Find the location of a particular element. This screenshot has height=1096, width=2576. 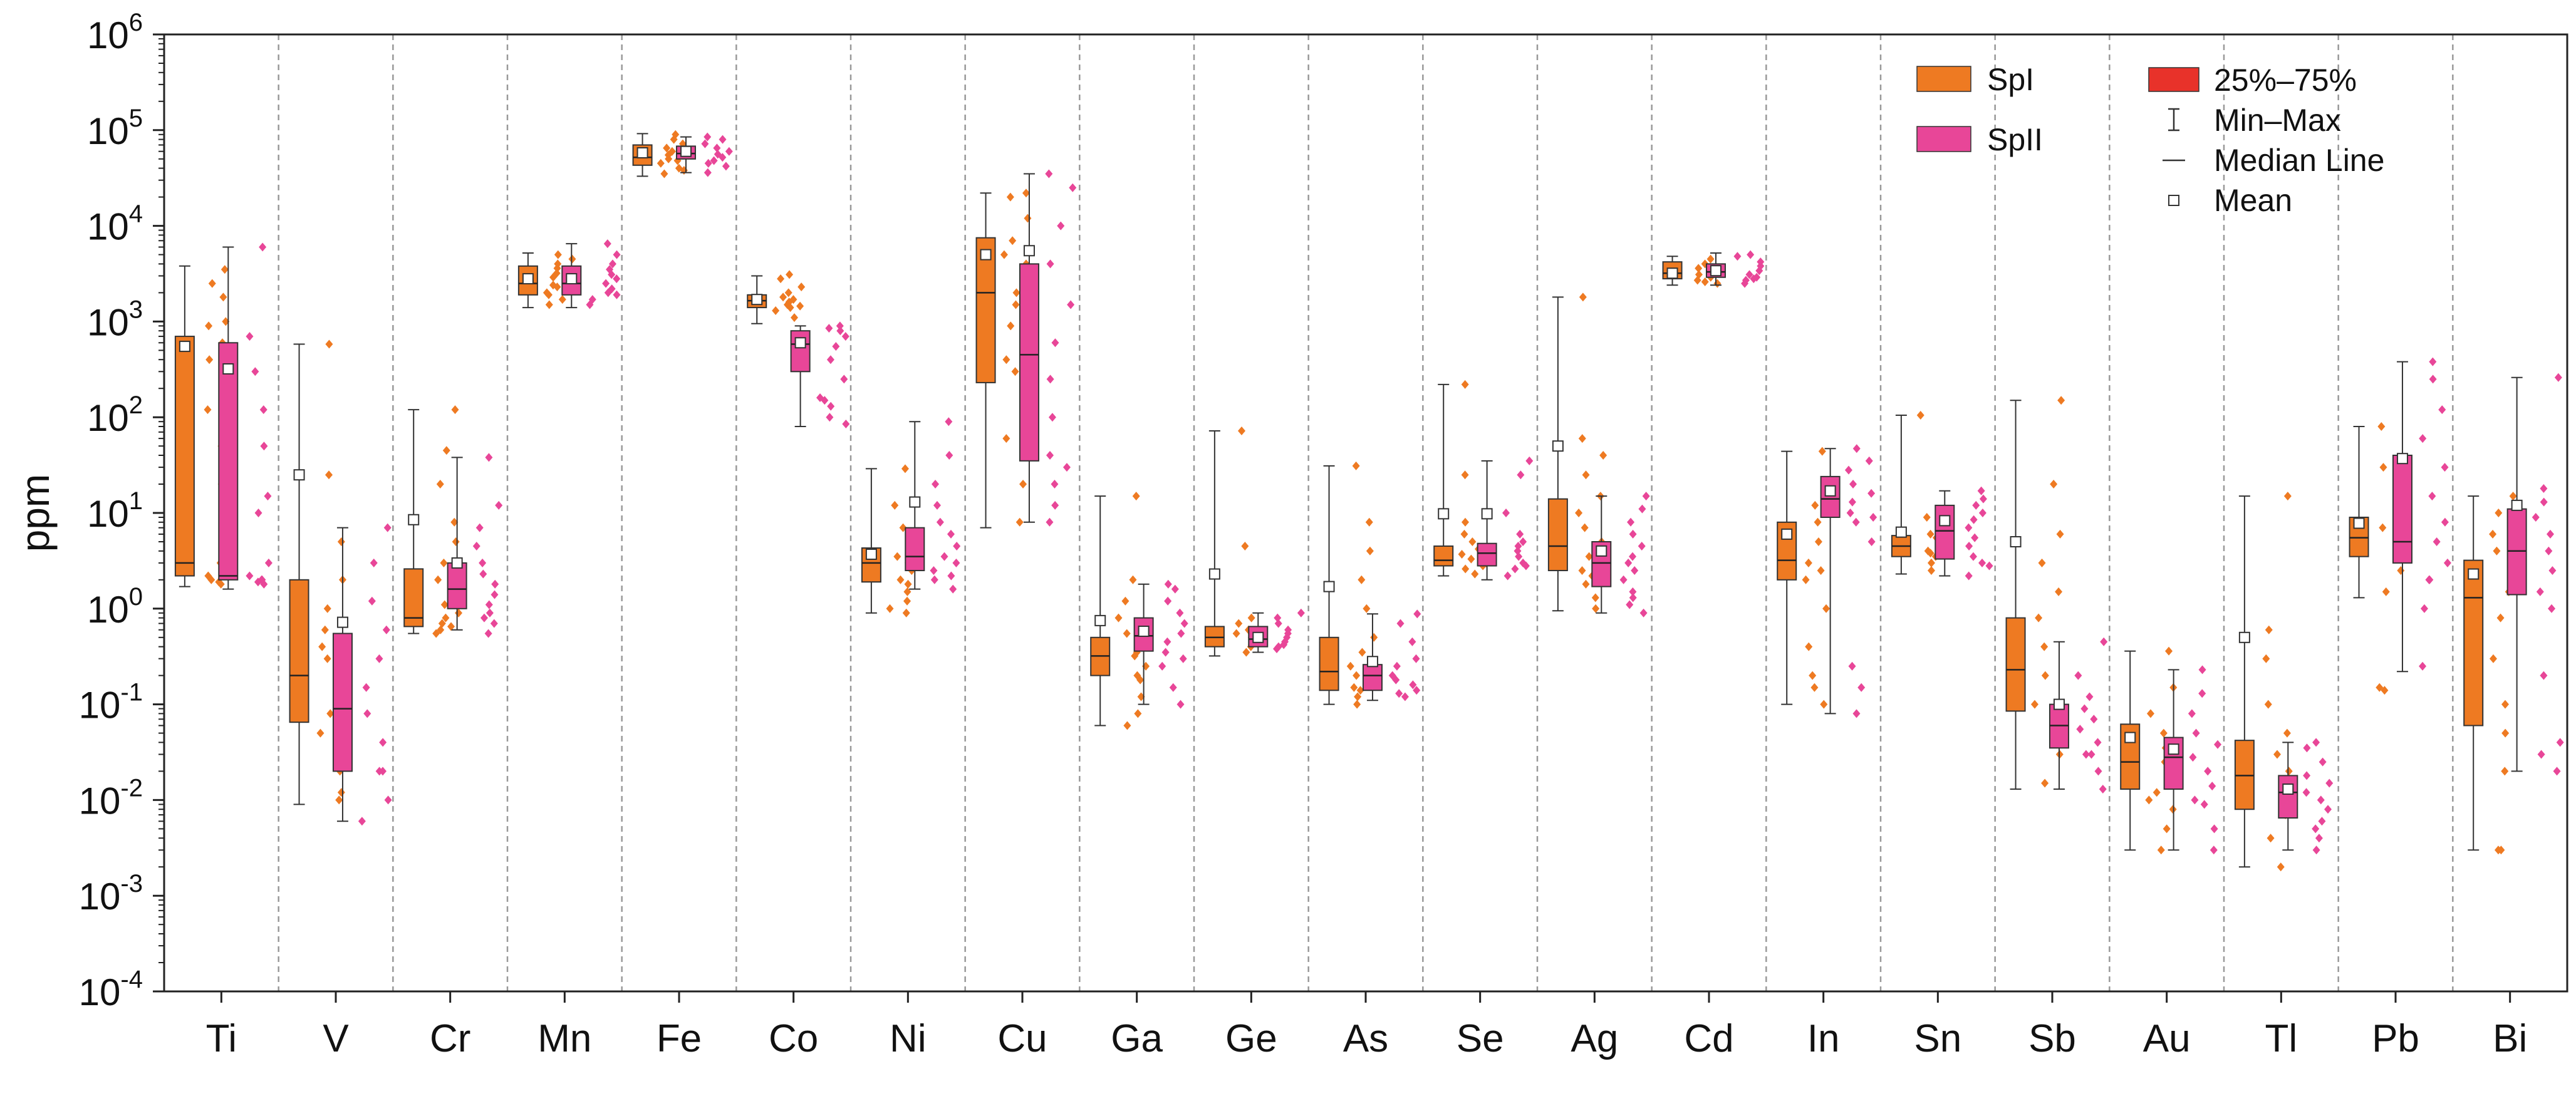

category-label-tl: Tl is located at coordinates (2281, 1039).